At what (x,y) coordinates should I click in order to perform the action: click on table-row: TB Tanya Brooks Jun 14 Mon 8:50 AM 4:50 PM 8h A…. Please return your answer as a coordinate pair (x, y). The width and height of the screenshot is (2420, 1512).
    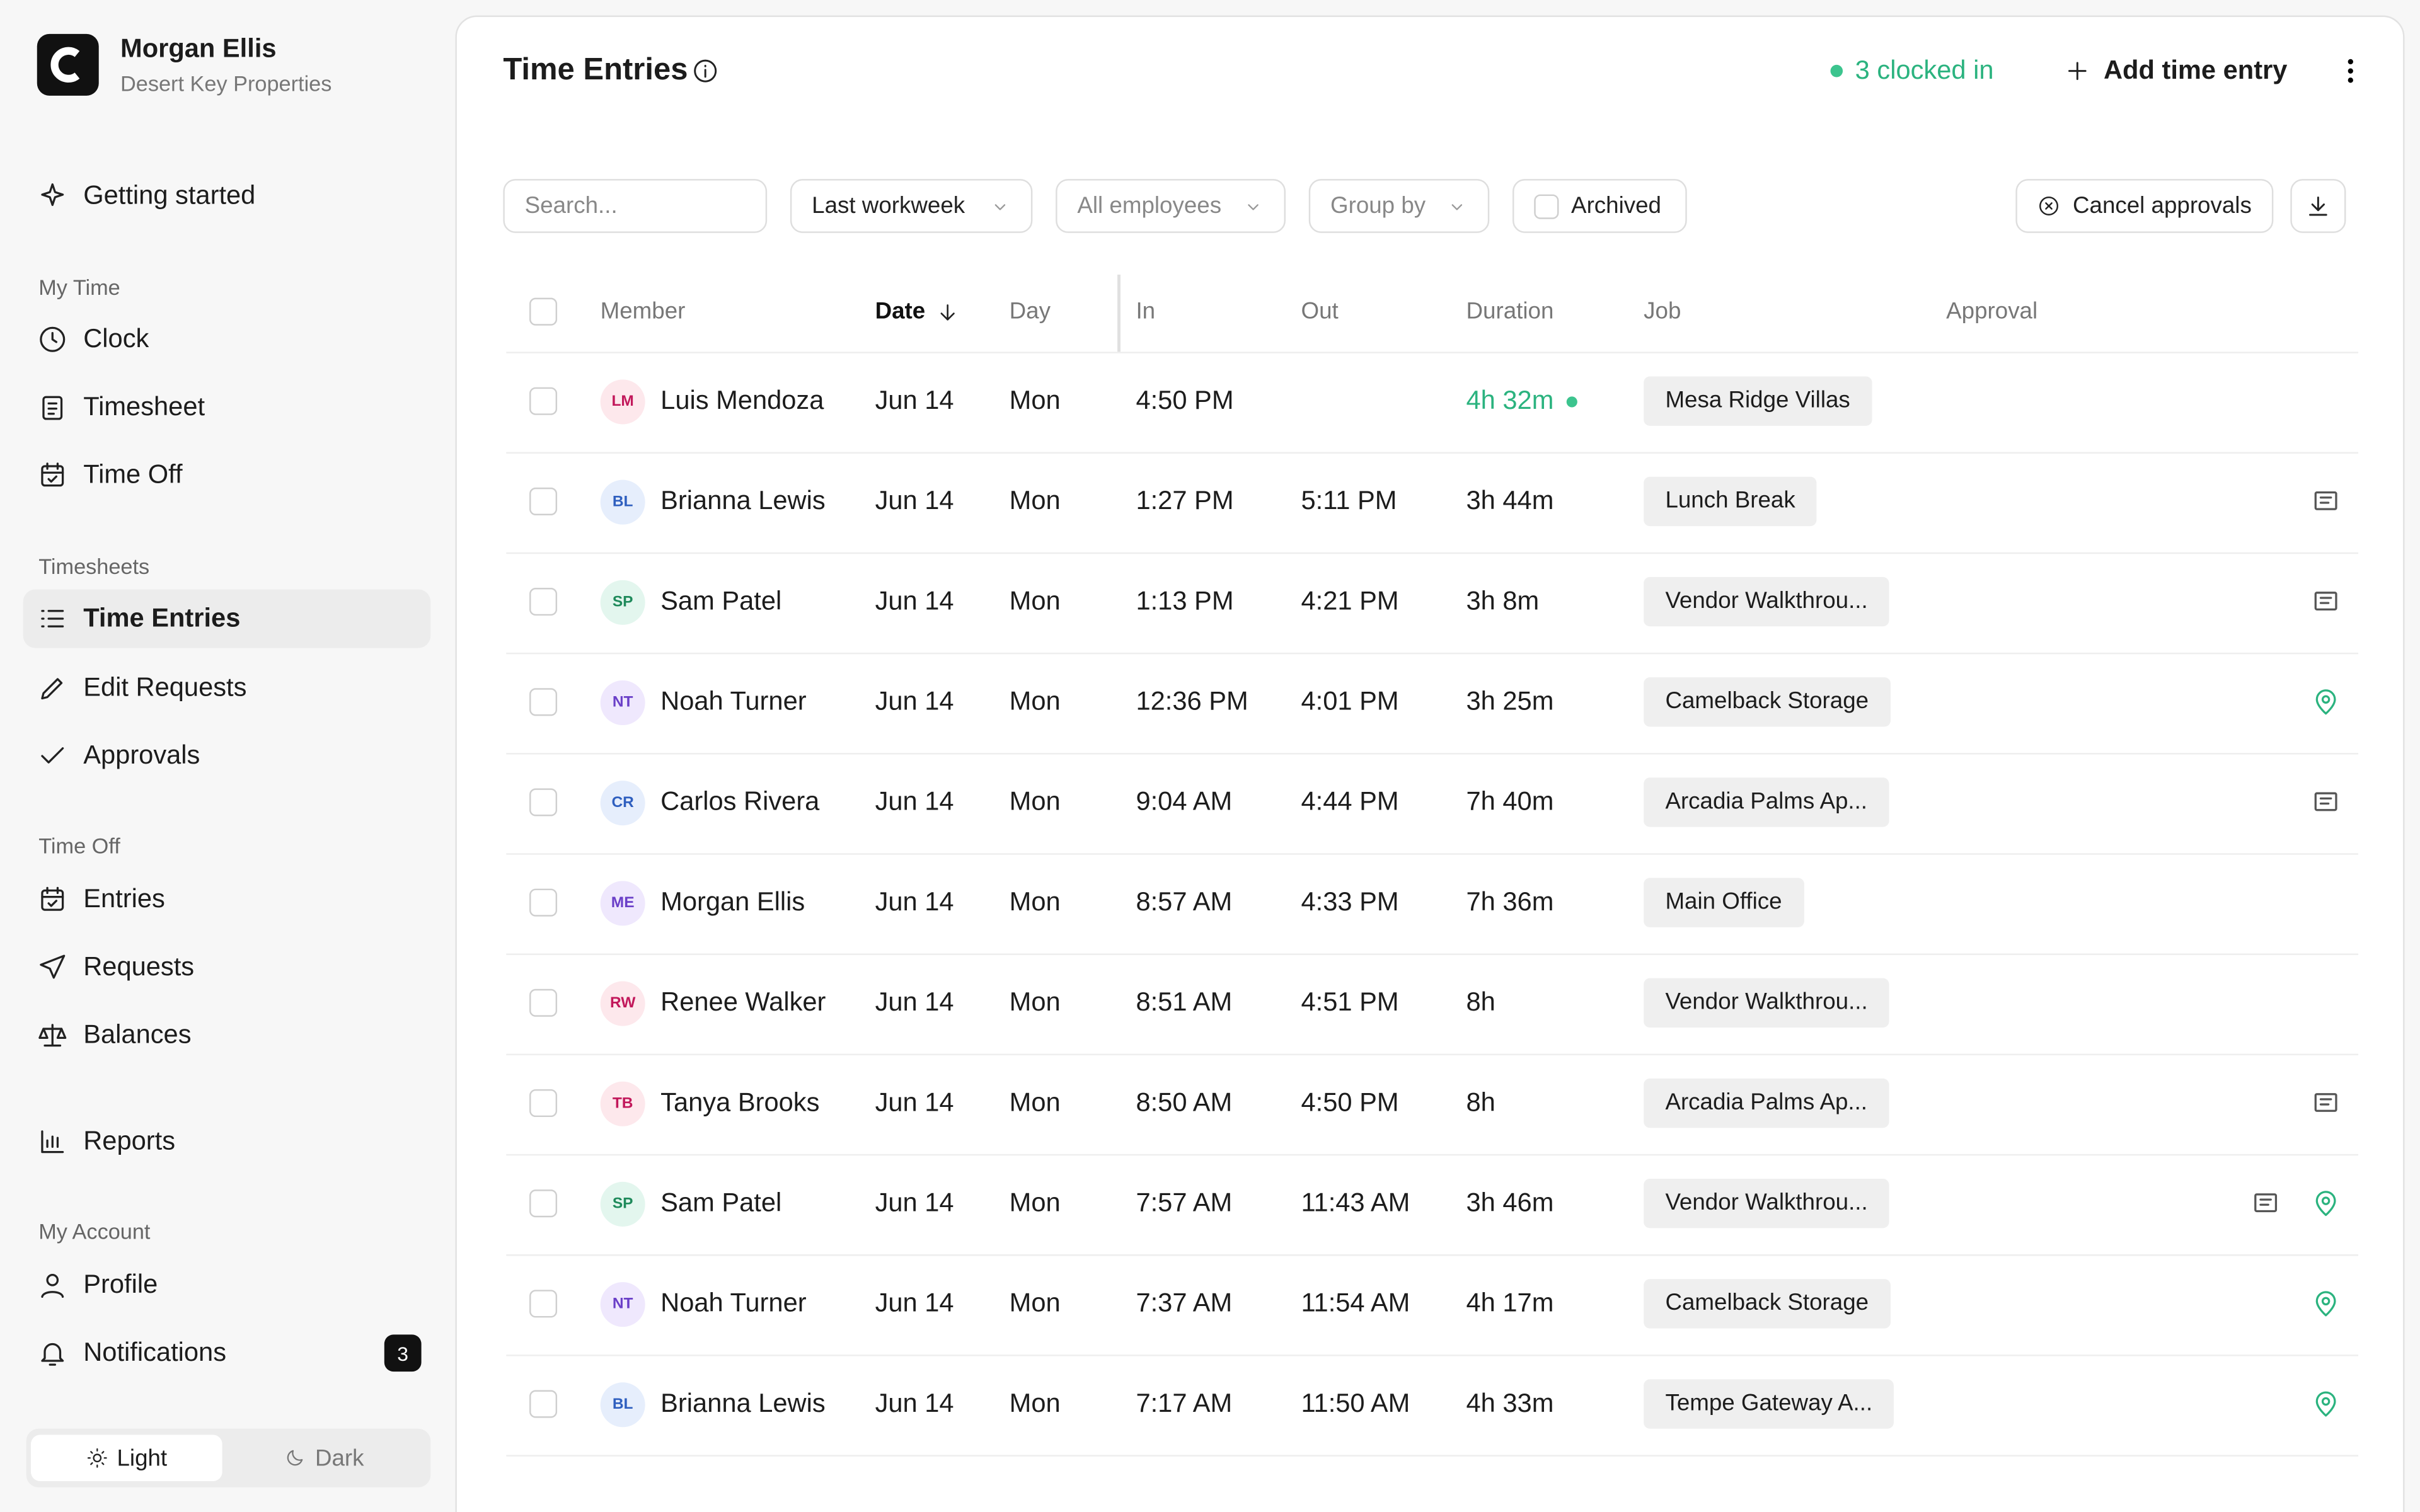
    Looking at the image, I should click on (1433, 1105).